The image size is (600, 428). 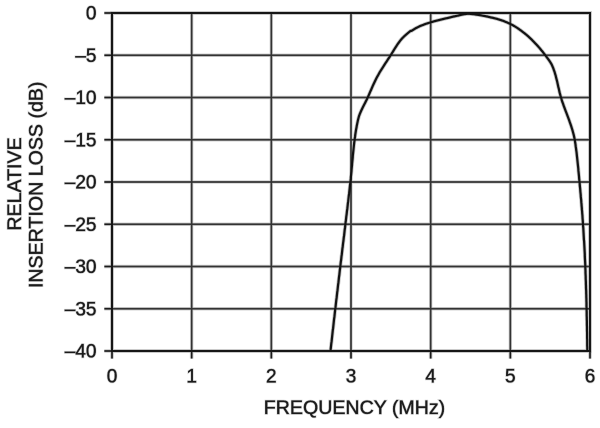 What do you see at coordinates (81, 225) in the screenshot?
I see `svg-text: –25` at bounding box center [81, 225].